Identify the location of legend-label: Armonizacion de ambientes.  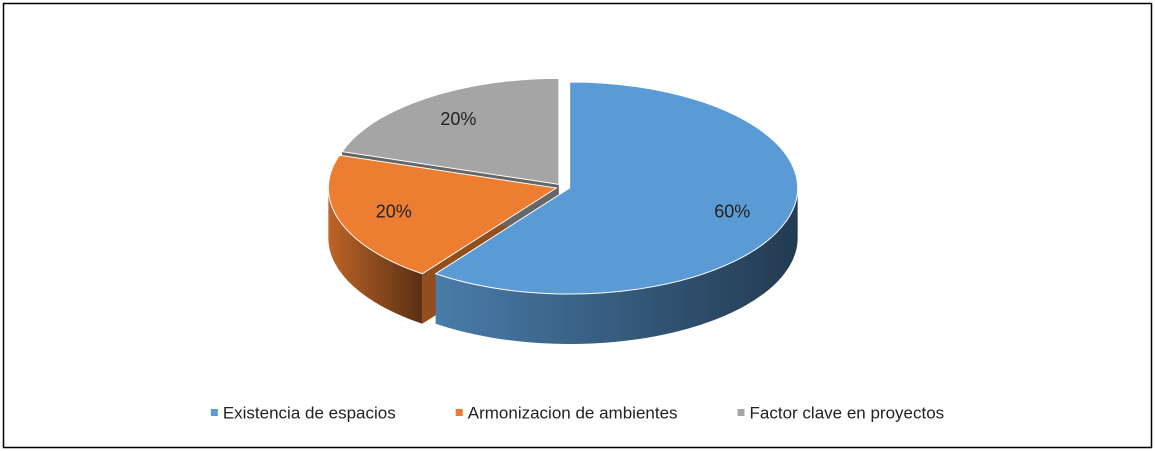
(573, 412).